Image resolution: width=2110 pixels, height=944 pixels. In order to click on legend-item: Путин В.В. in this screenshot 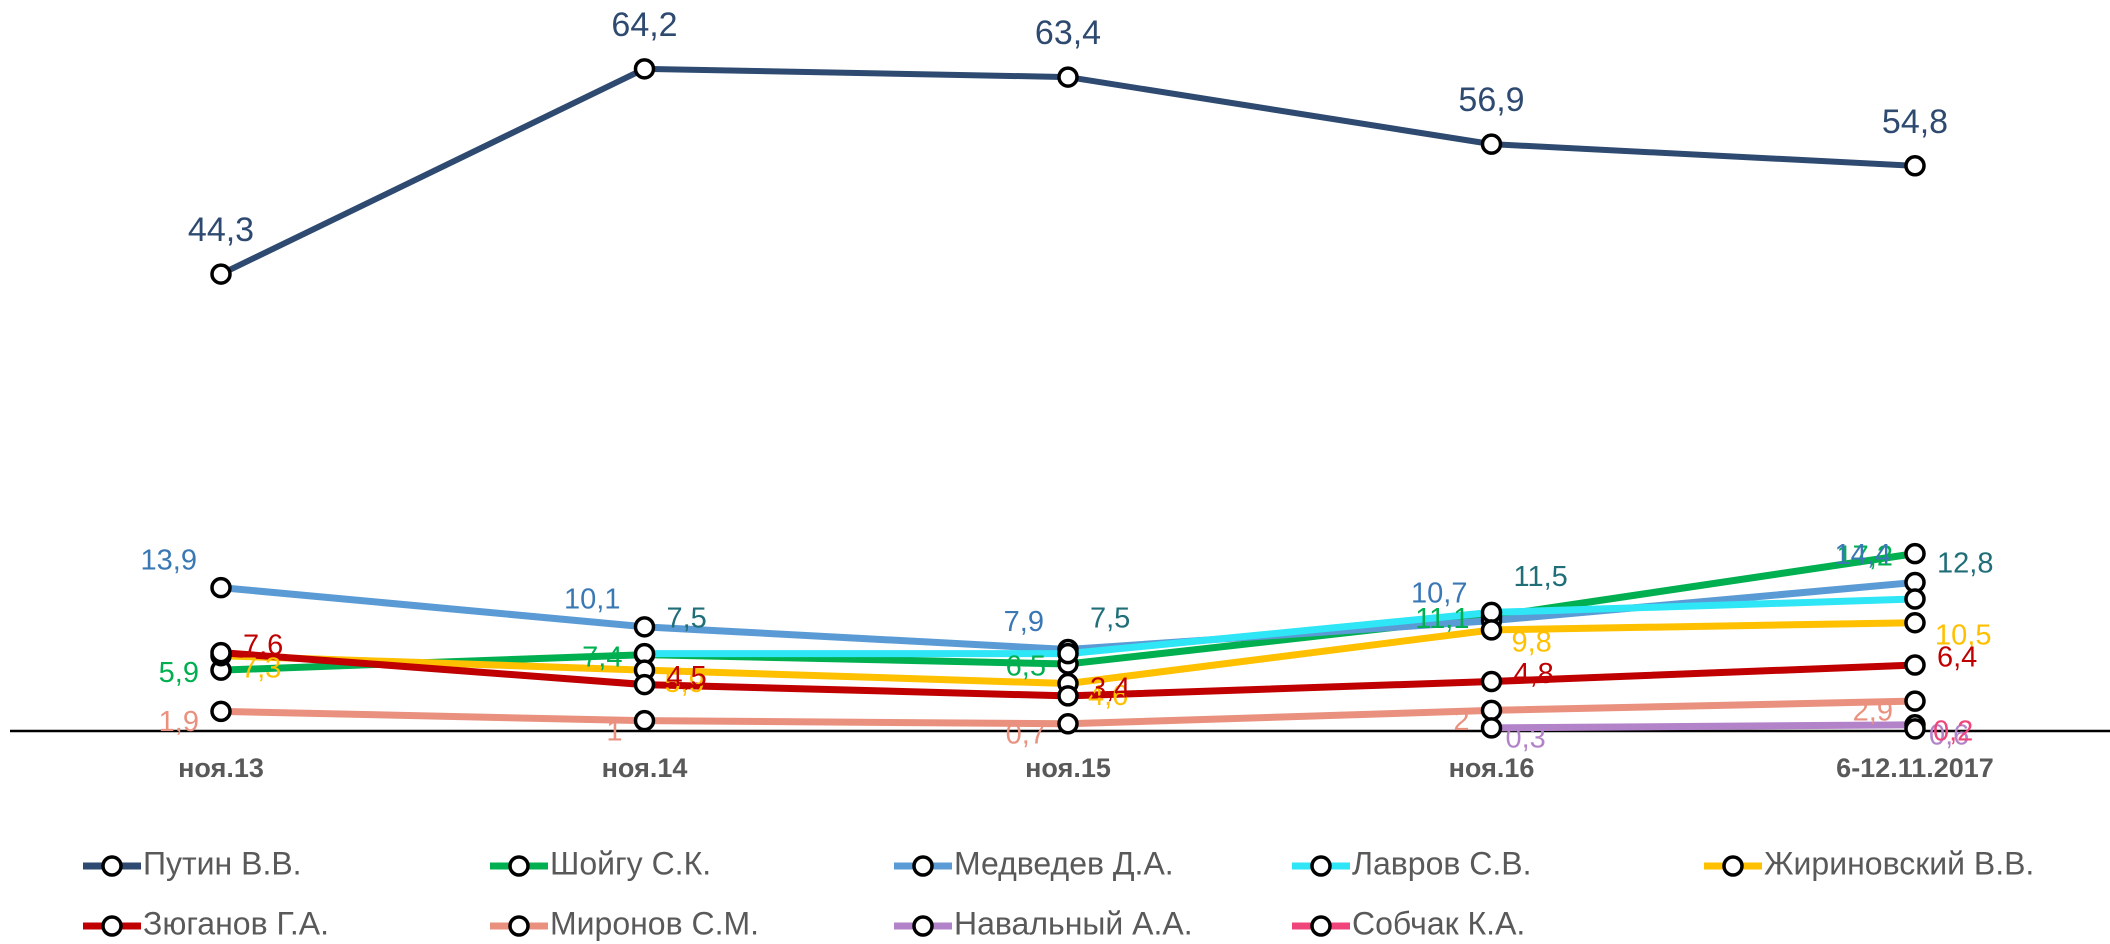, I will do `click(192, 863)`.